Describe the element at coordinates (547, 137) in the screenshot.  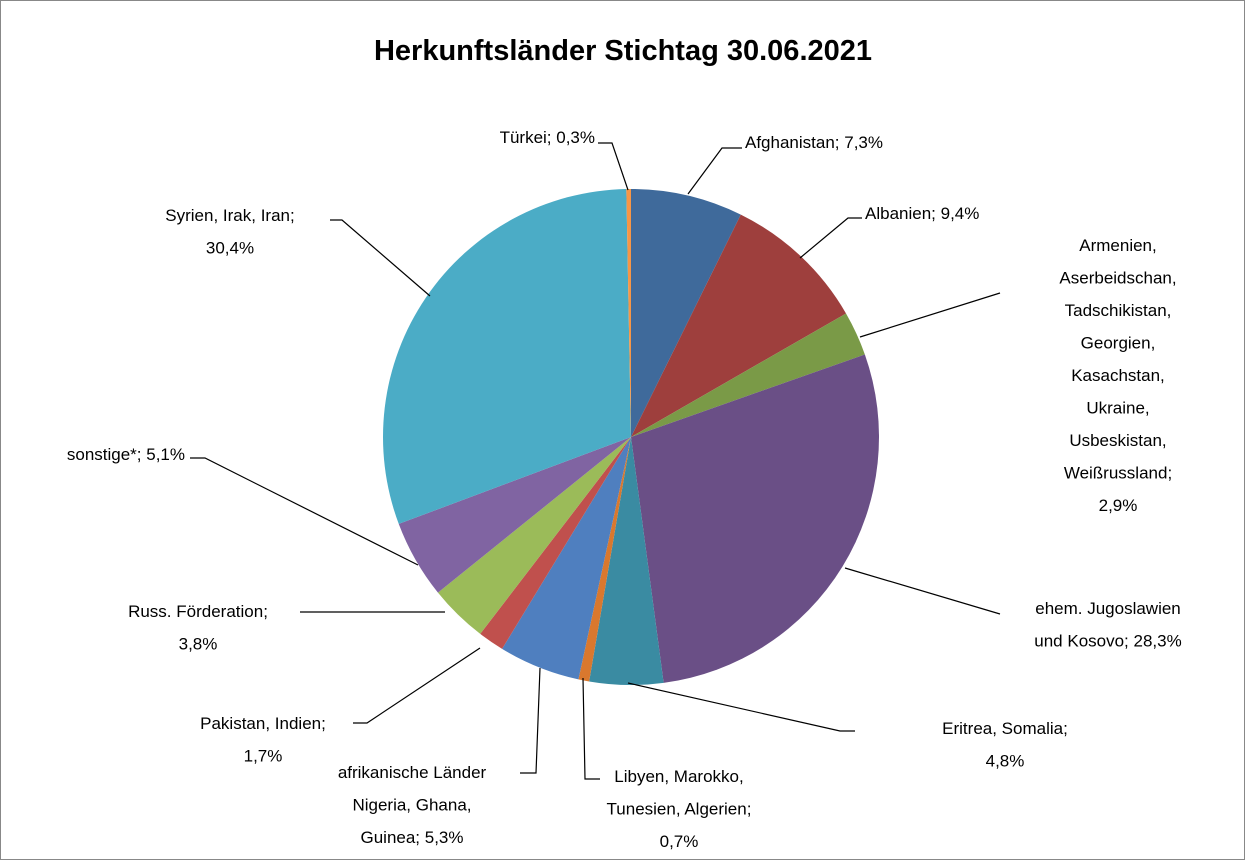
I see `data-label: Türkei; 0,3%` at that location.